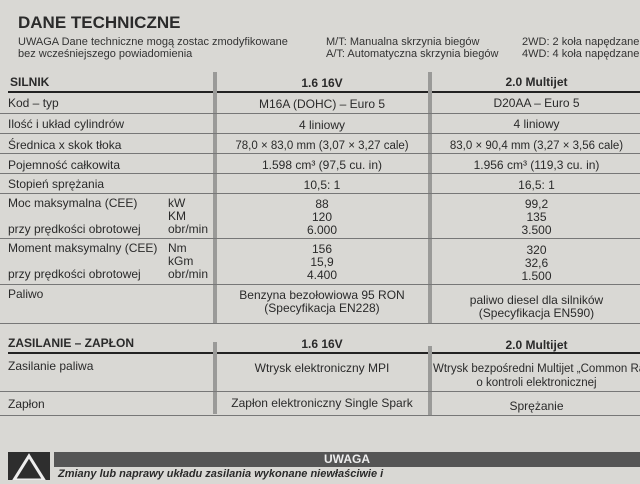  I want to click on value-1-6: 120, so click(322, 217).